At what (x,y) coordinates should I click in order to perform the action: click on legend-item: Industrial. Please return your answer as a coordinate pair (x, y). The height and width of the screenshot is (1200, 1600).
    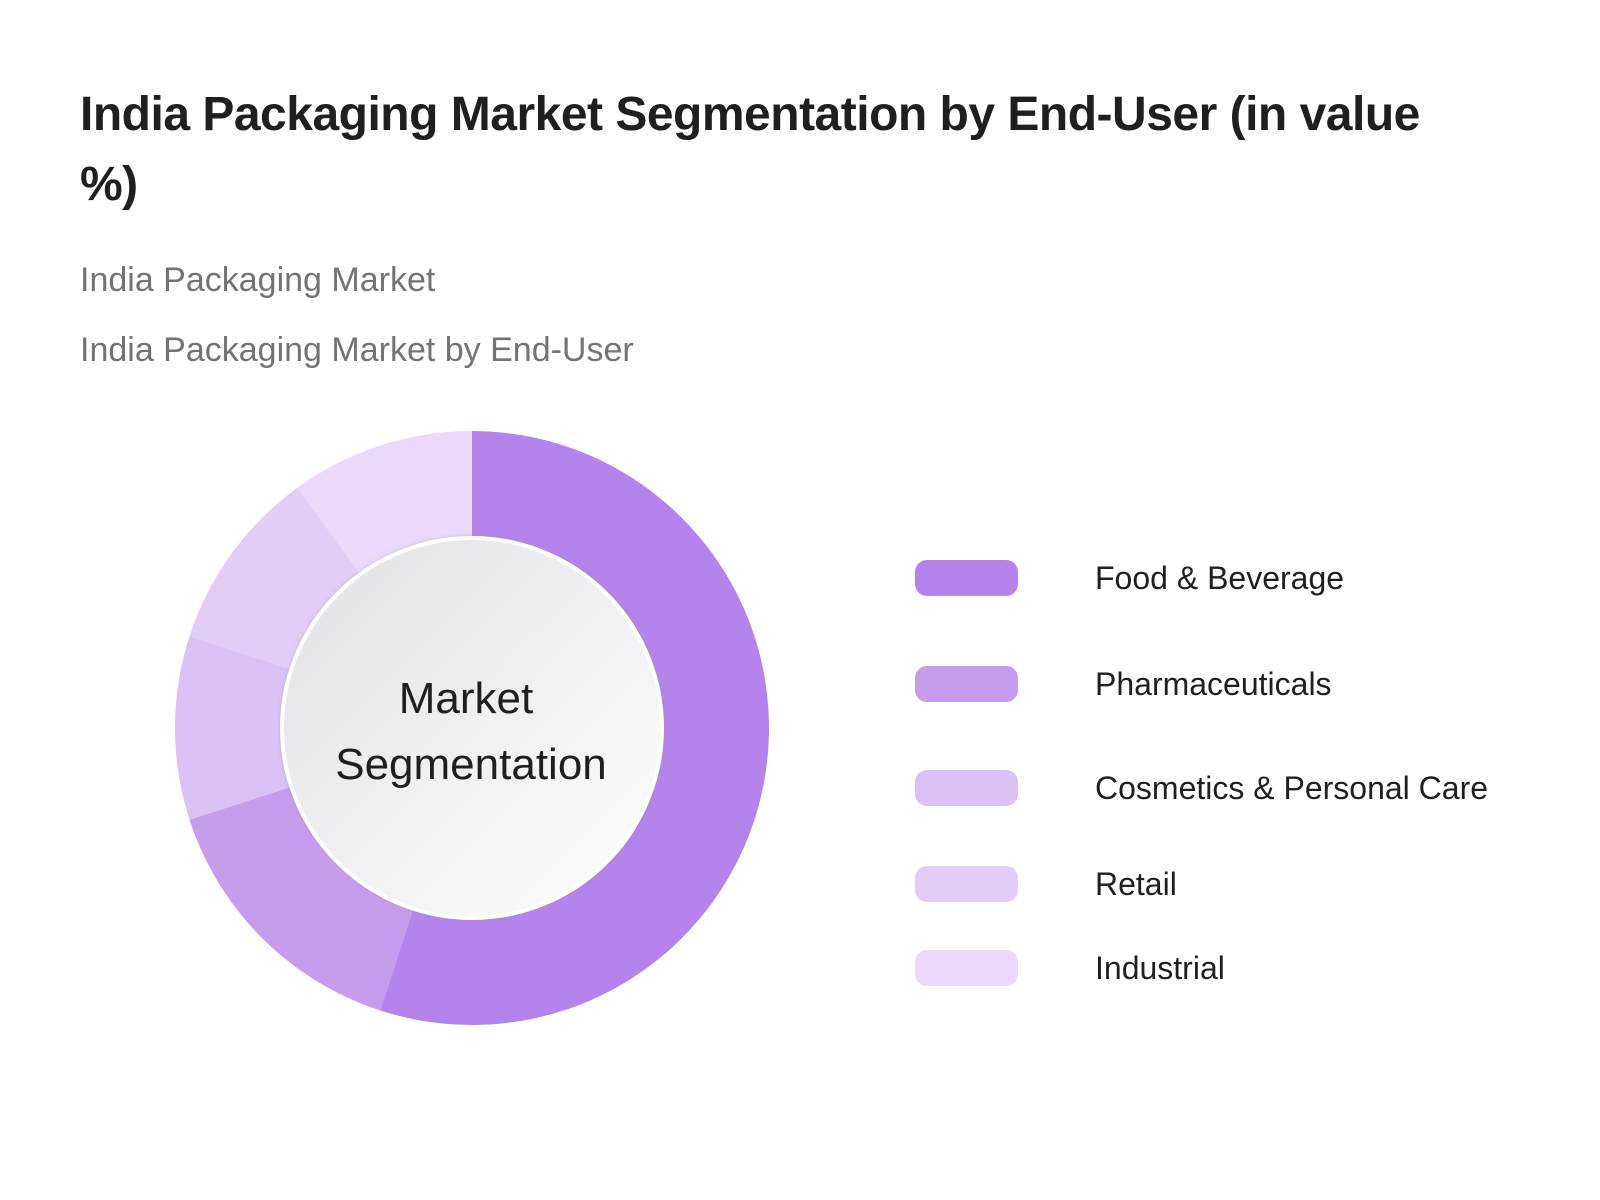
    Looking at the image, I should click on (1235, 968).